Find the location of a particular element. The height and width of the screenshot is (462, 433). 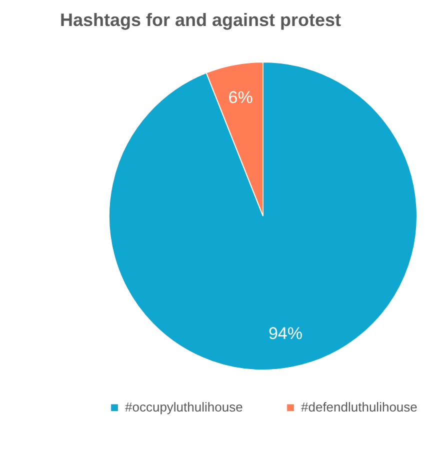

data-label: 94% is located at coordinates (285, 333).